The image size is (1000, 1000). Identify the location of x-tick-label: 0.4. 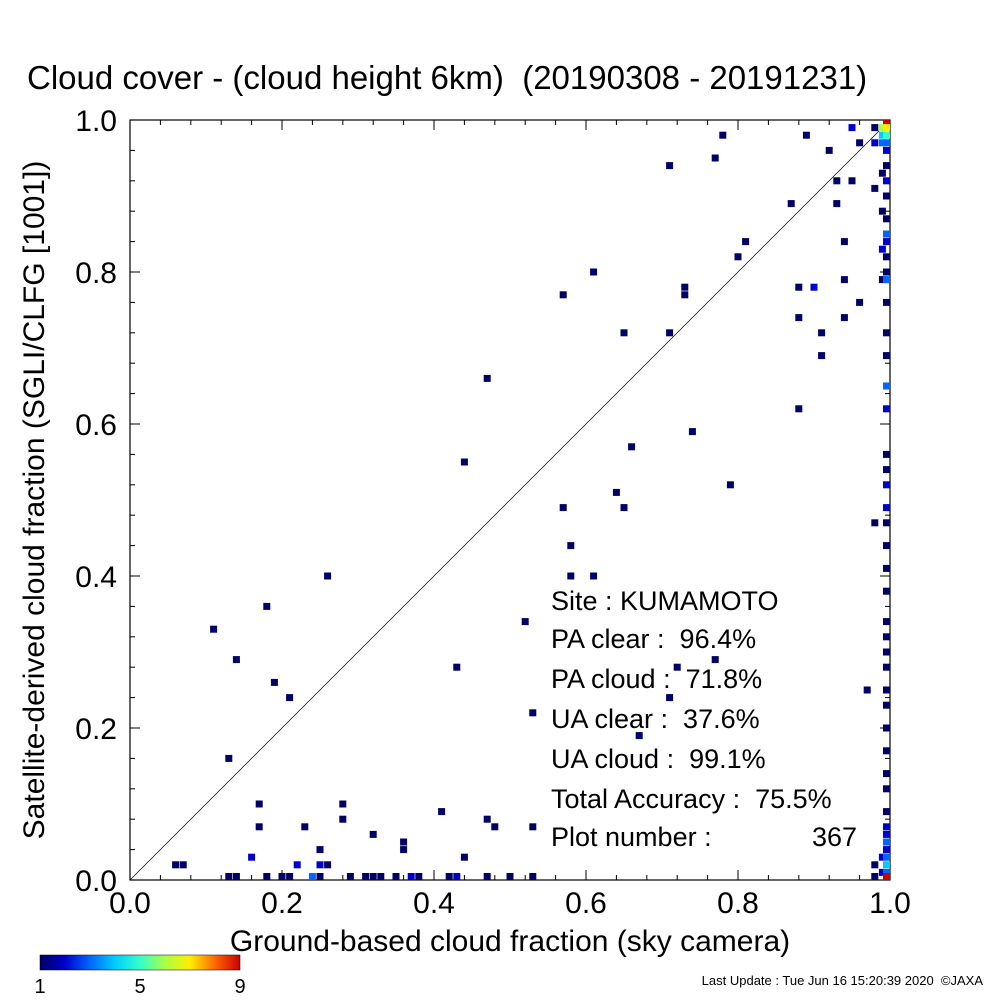
(434, 903).